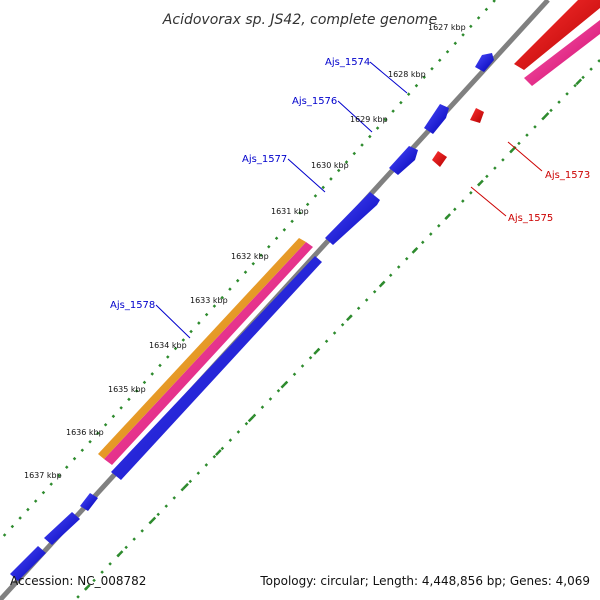 Image resolution: width=600 pixels, height=600 pixels. What do you see at coordinates (314, 101) in the screenshot?
I see `gene-label-ajs-1576: Ajs_1576` at bounding box center [314, 101].